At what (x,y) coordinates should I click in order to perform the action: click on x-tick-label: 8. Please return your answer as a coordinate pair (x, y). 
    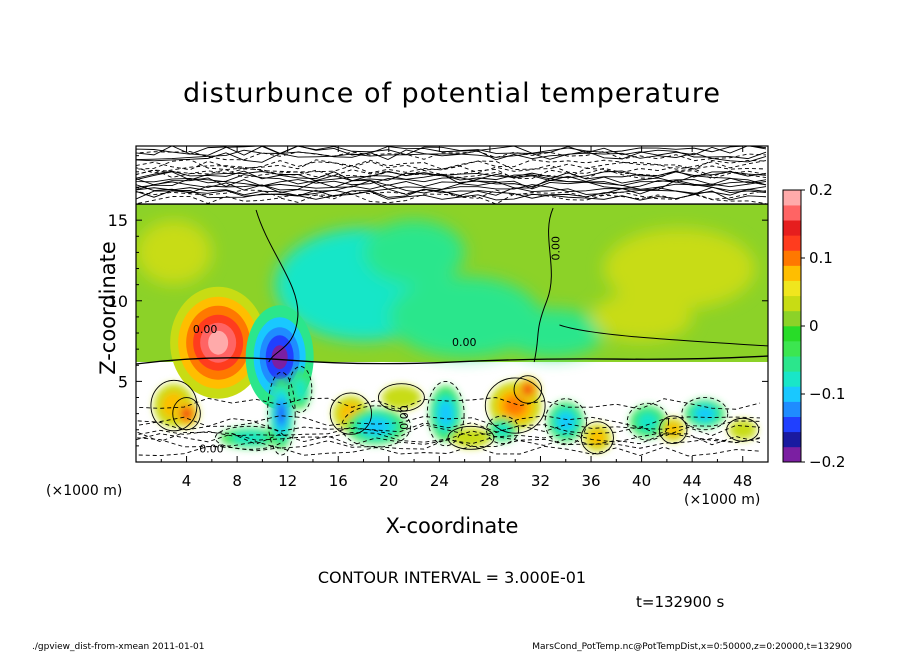
    Looking at the image, I should click on (237, 481).